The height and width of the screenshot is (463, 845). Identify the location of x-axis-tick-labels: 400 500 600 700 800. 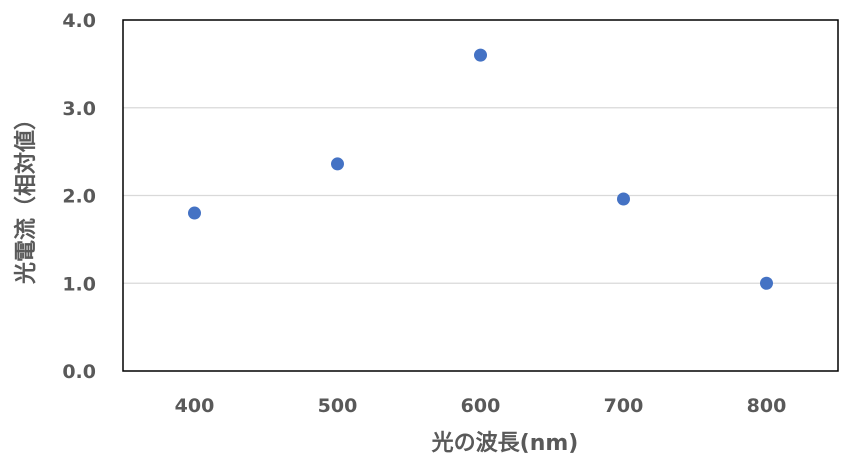
(481, 406).